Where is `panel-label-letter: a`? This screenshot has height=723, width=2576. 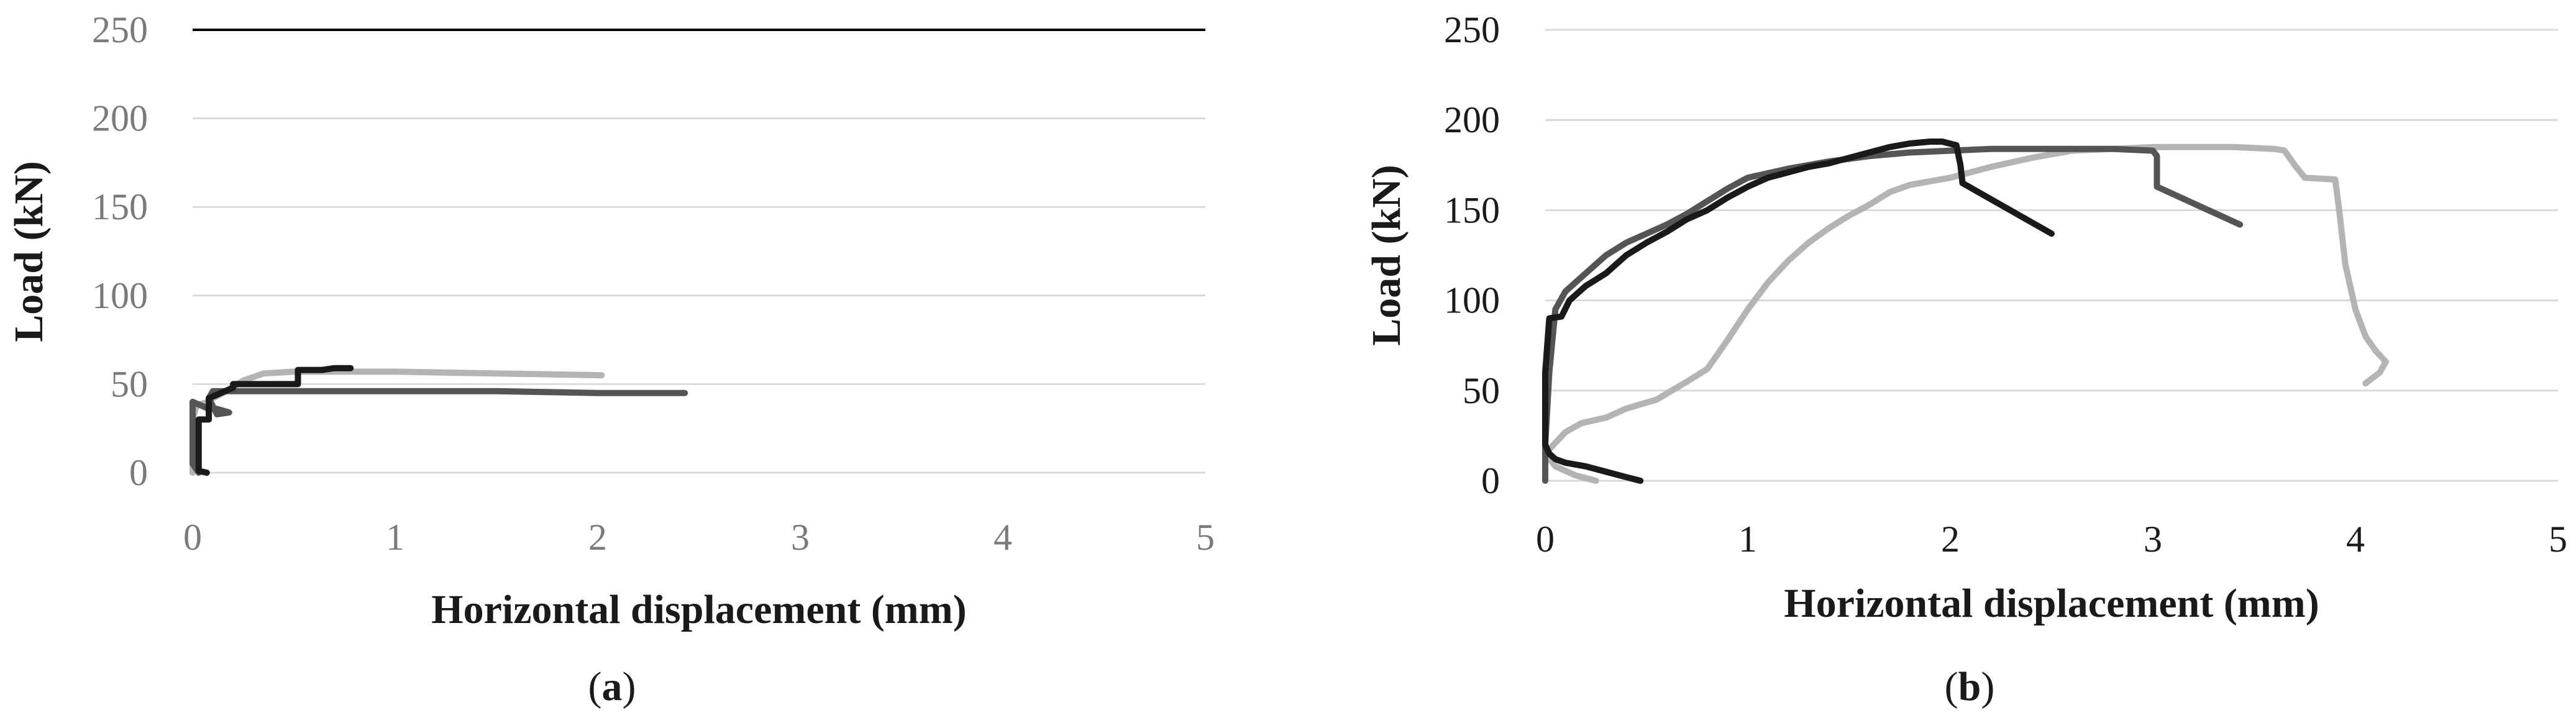
panel-label-letter: a is located at coordinates (612, 686).